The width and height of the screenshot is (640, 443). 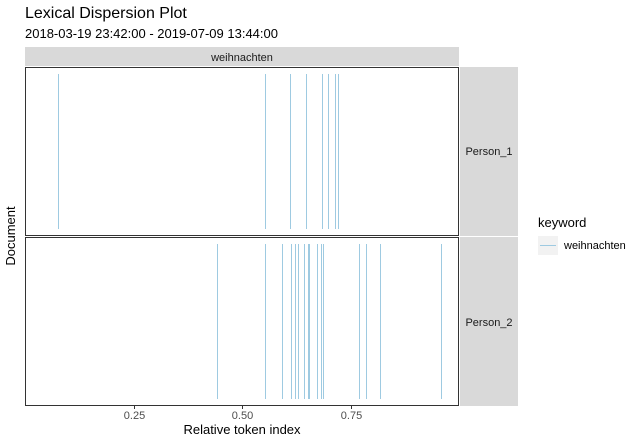 I want to click on y-axis-title: Document, so click(x=10, y=236).